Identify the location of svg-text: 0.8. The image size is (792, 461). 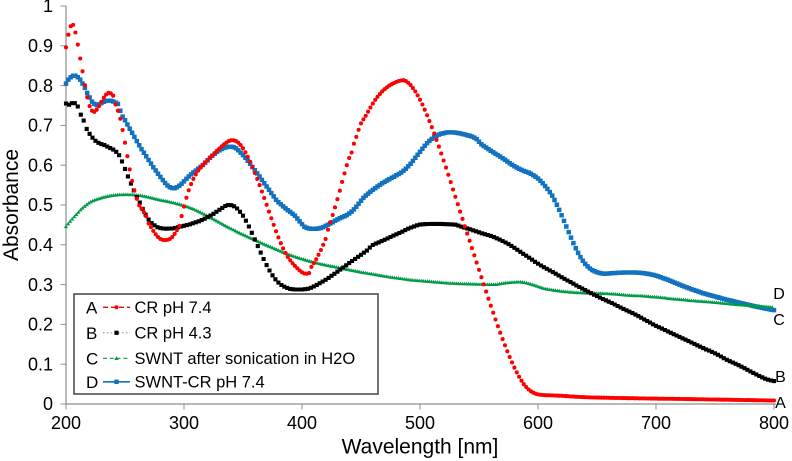
(40, 86).